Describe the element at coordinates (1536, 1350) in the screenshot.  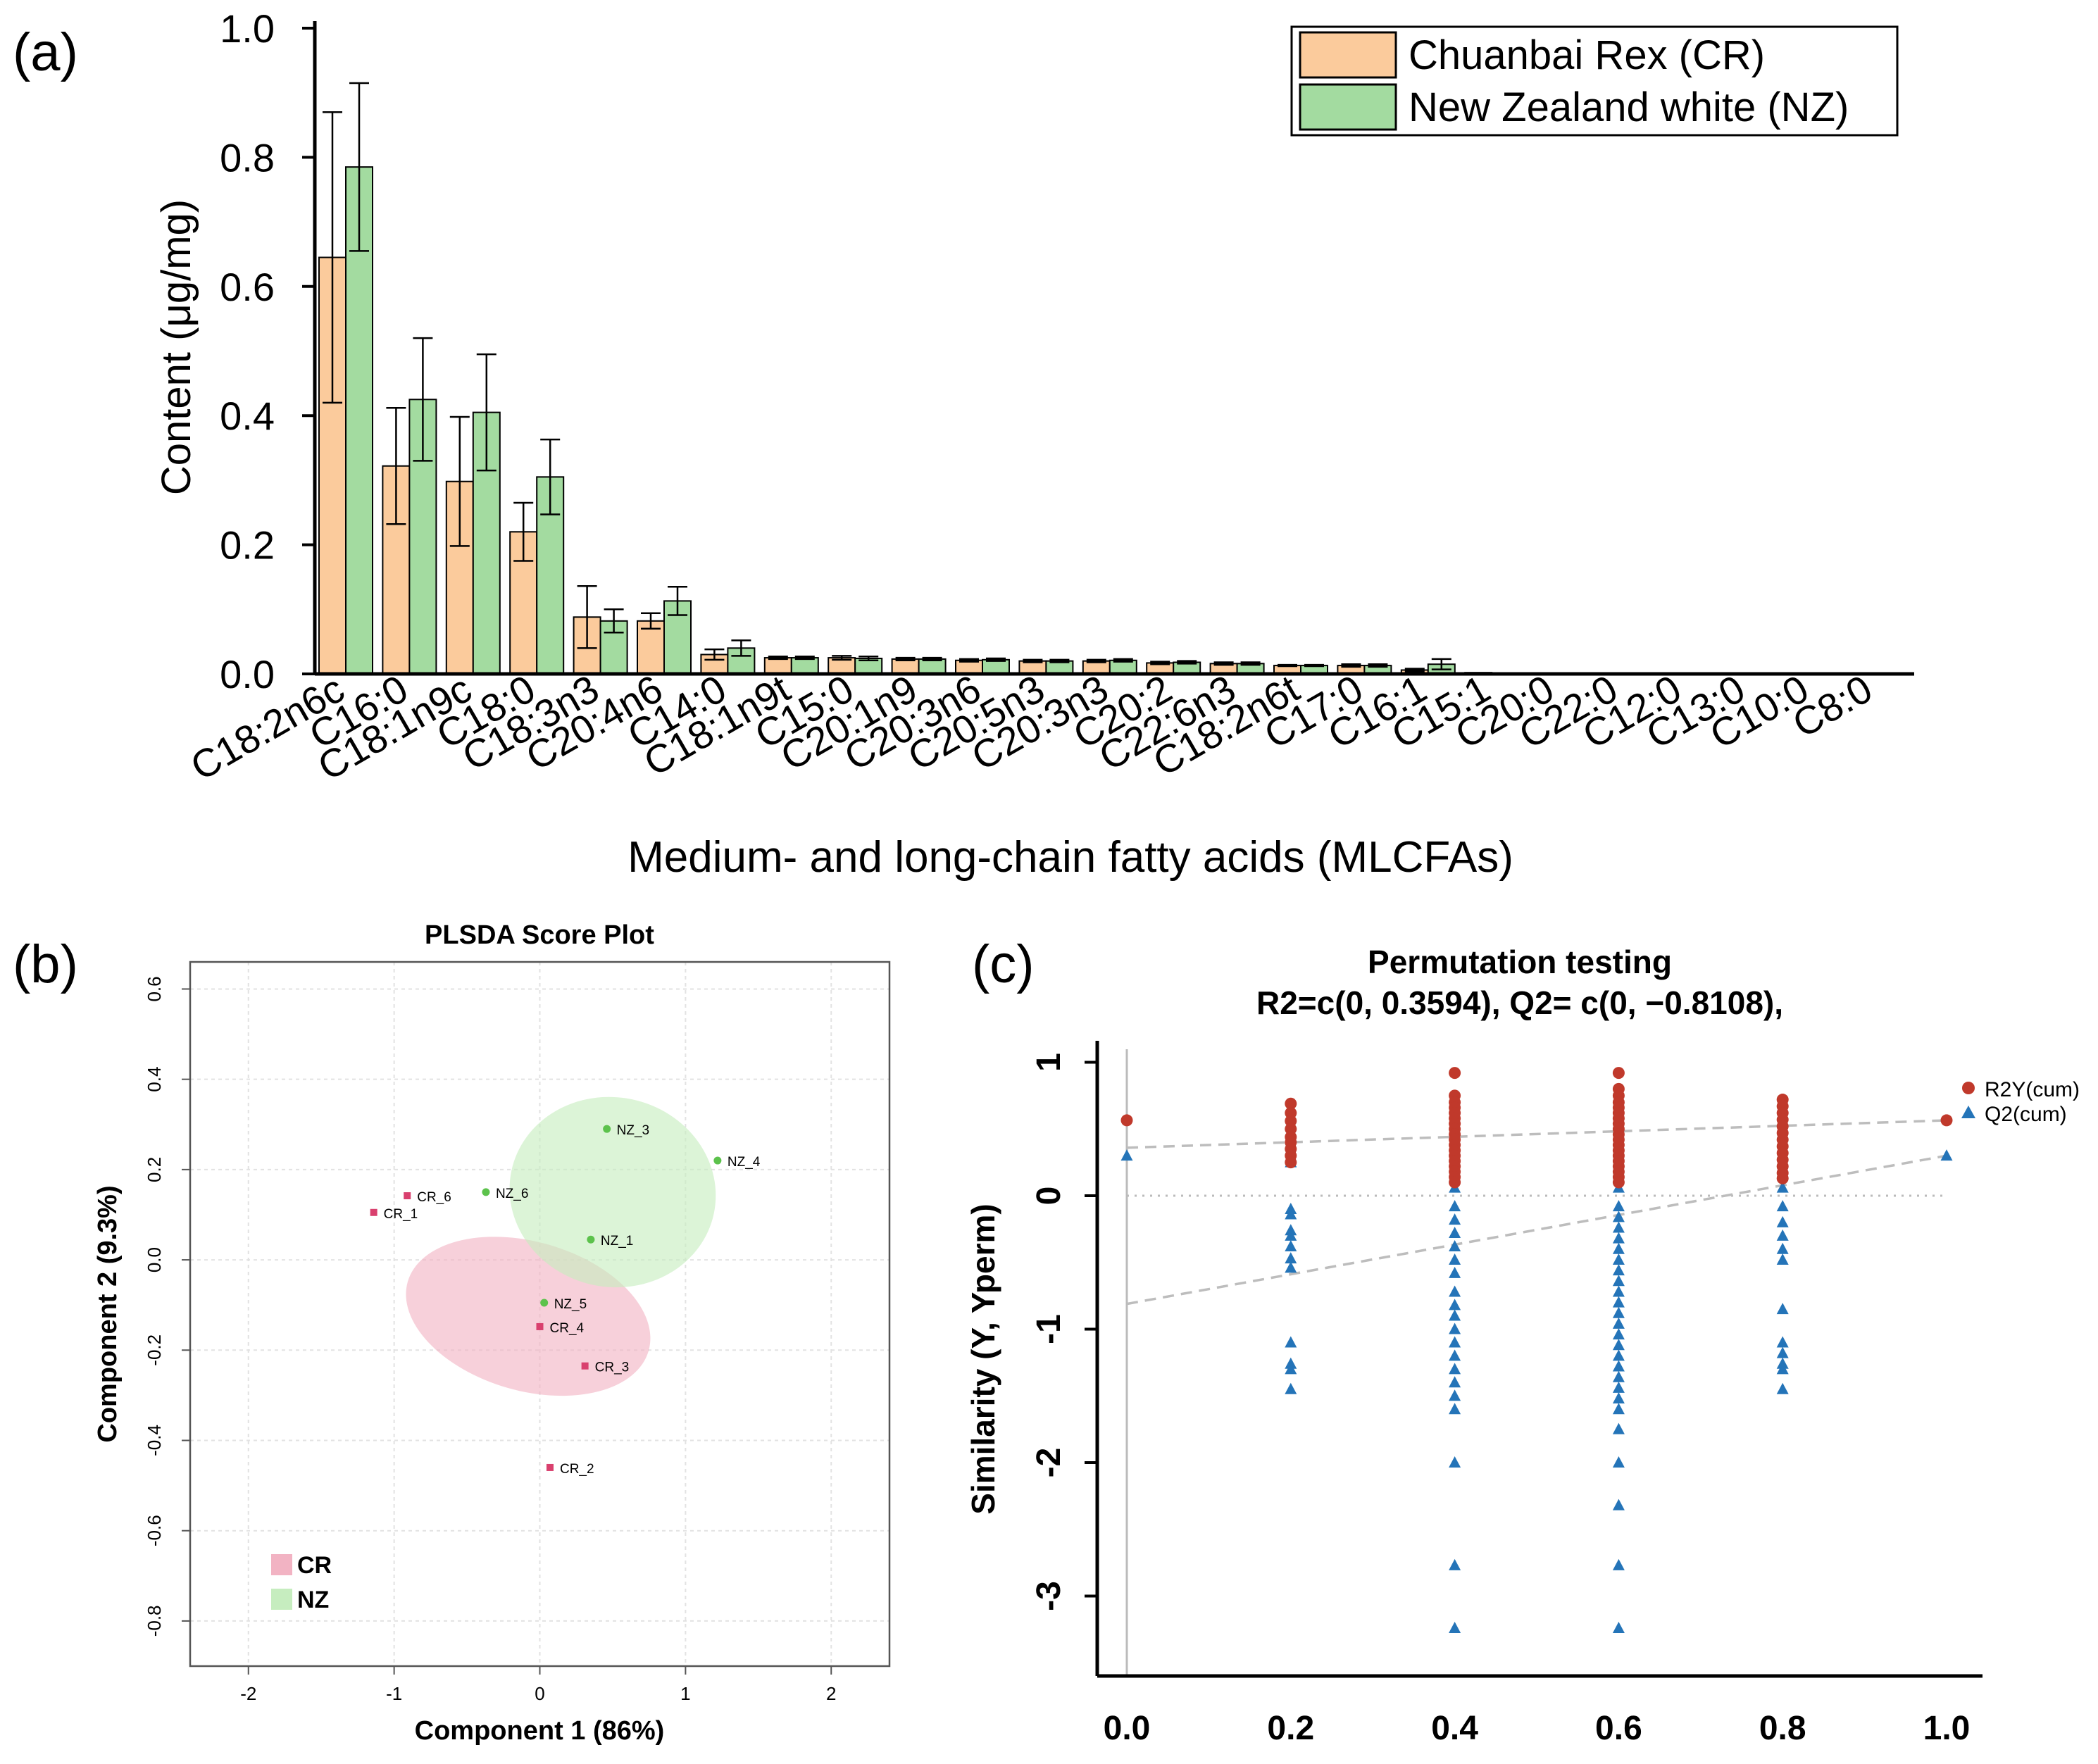
I see `permutation-points` at that location.